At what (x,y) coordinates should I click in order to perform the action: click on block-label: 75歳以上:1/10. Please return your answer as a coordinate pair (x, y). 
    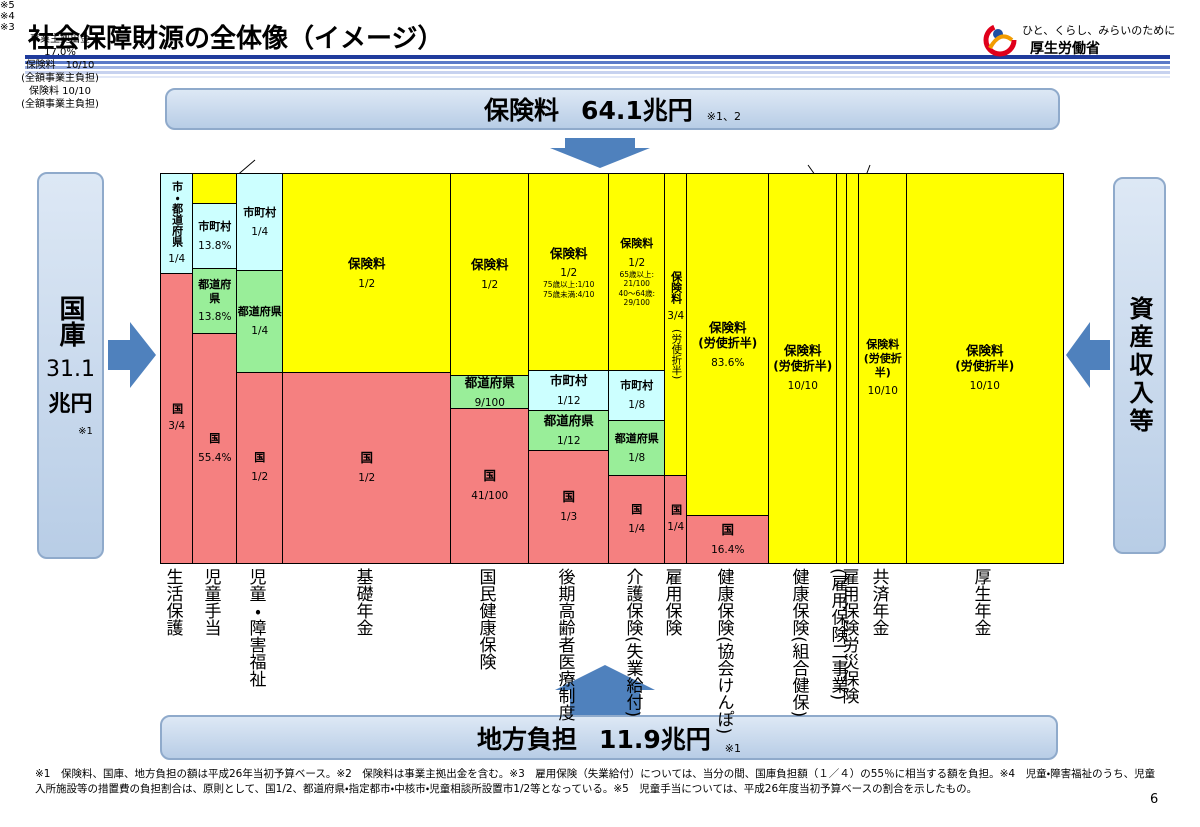
    Looking at the image, I should click on (569, 285).